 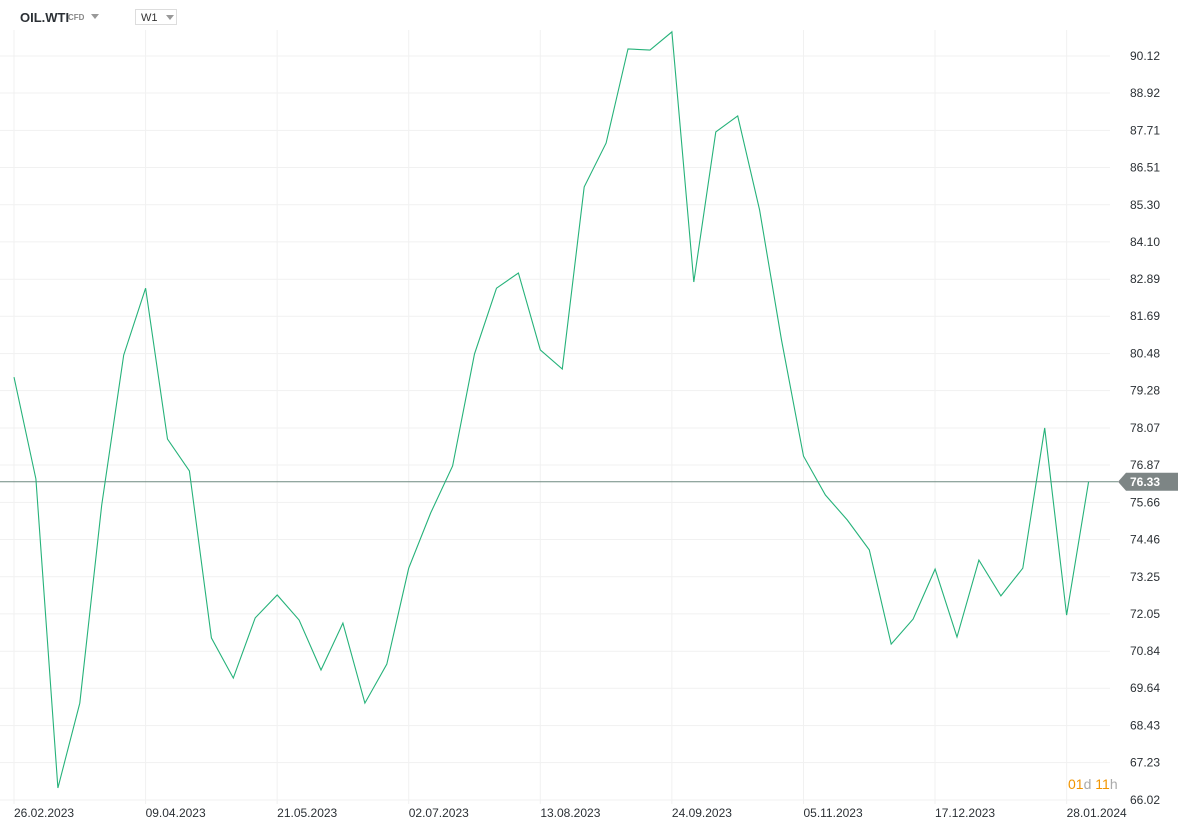 I want to click on x-tick-label: 24.09.2023, so click(x=702, y=813).